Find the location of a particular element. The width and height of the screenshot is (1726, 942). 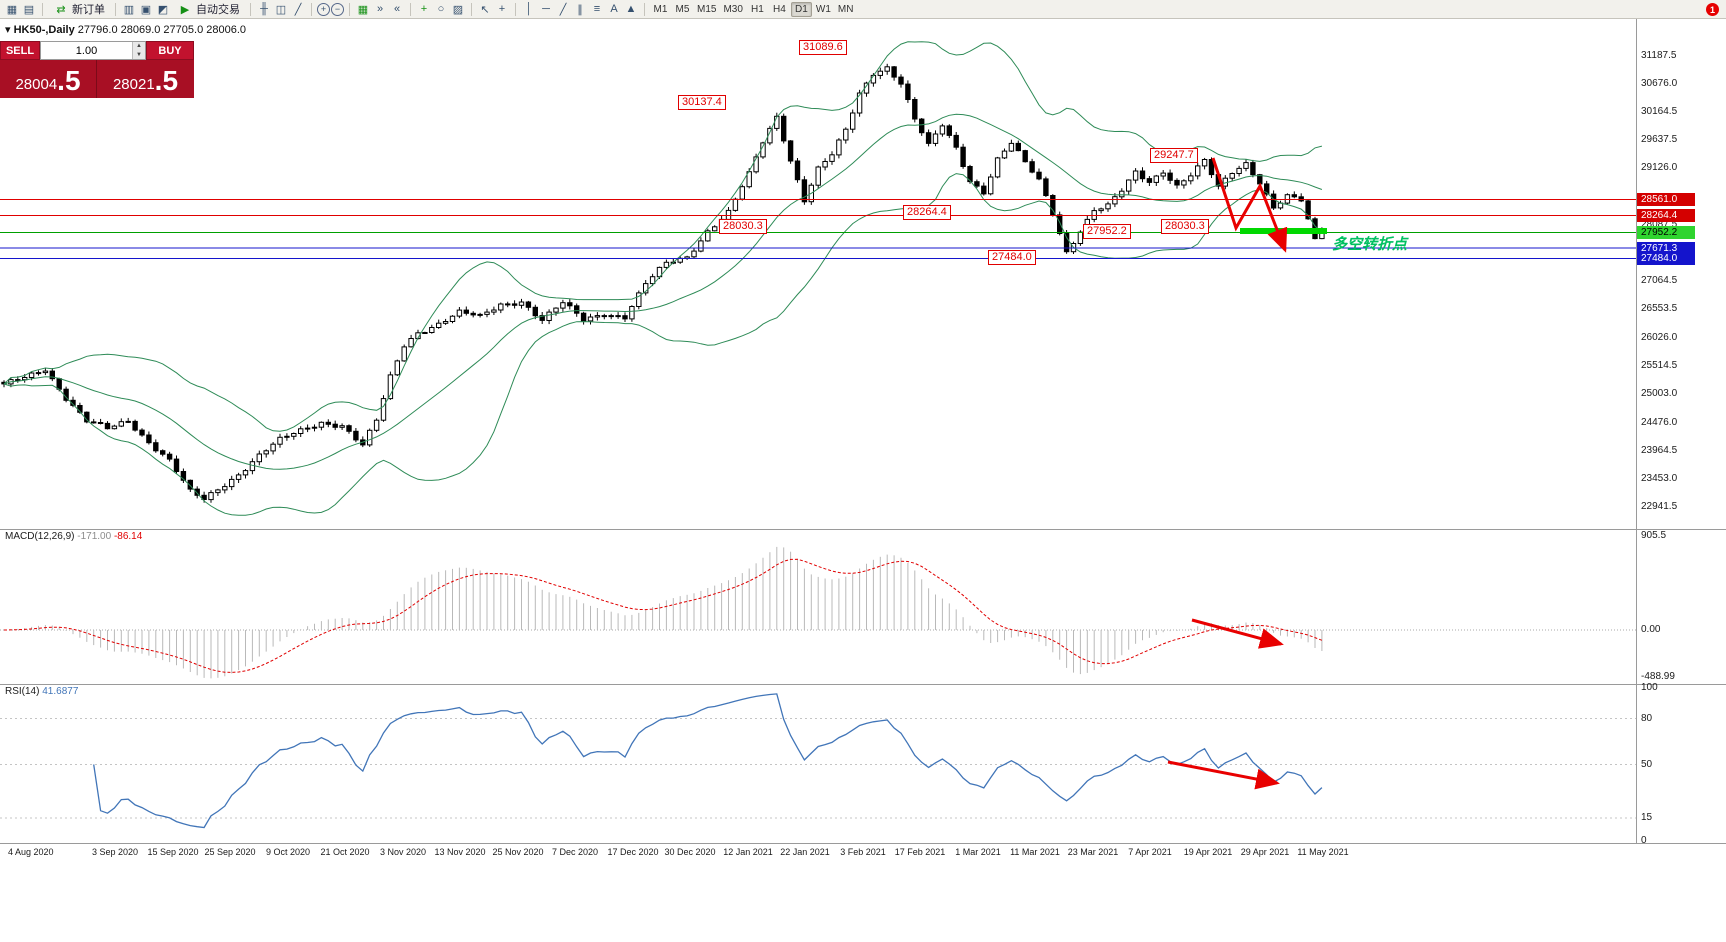

new-order-label: 新订单 is located at coordinates (88, 10).